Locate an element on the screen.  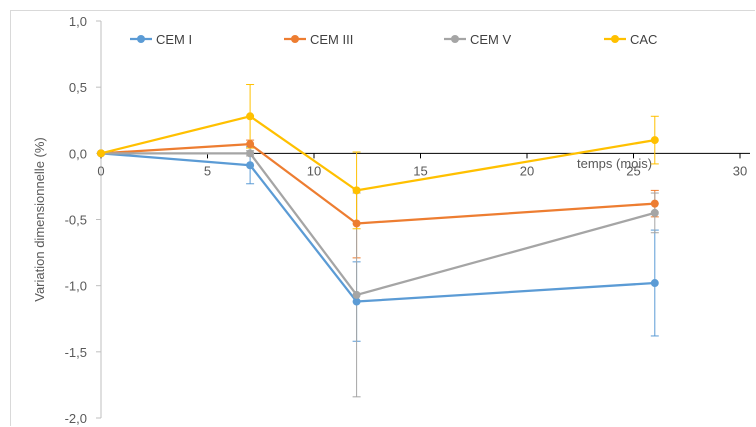
x-tick-label: 30 is located at coordinates (740, 170).